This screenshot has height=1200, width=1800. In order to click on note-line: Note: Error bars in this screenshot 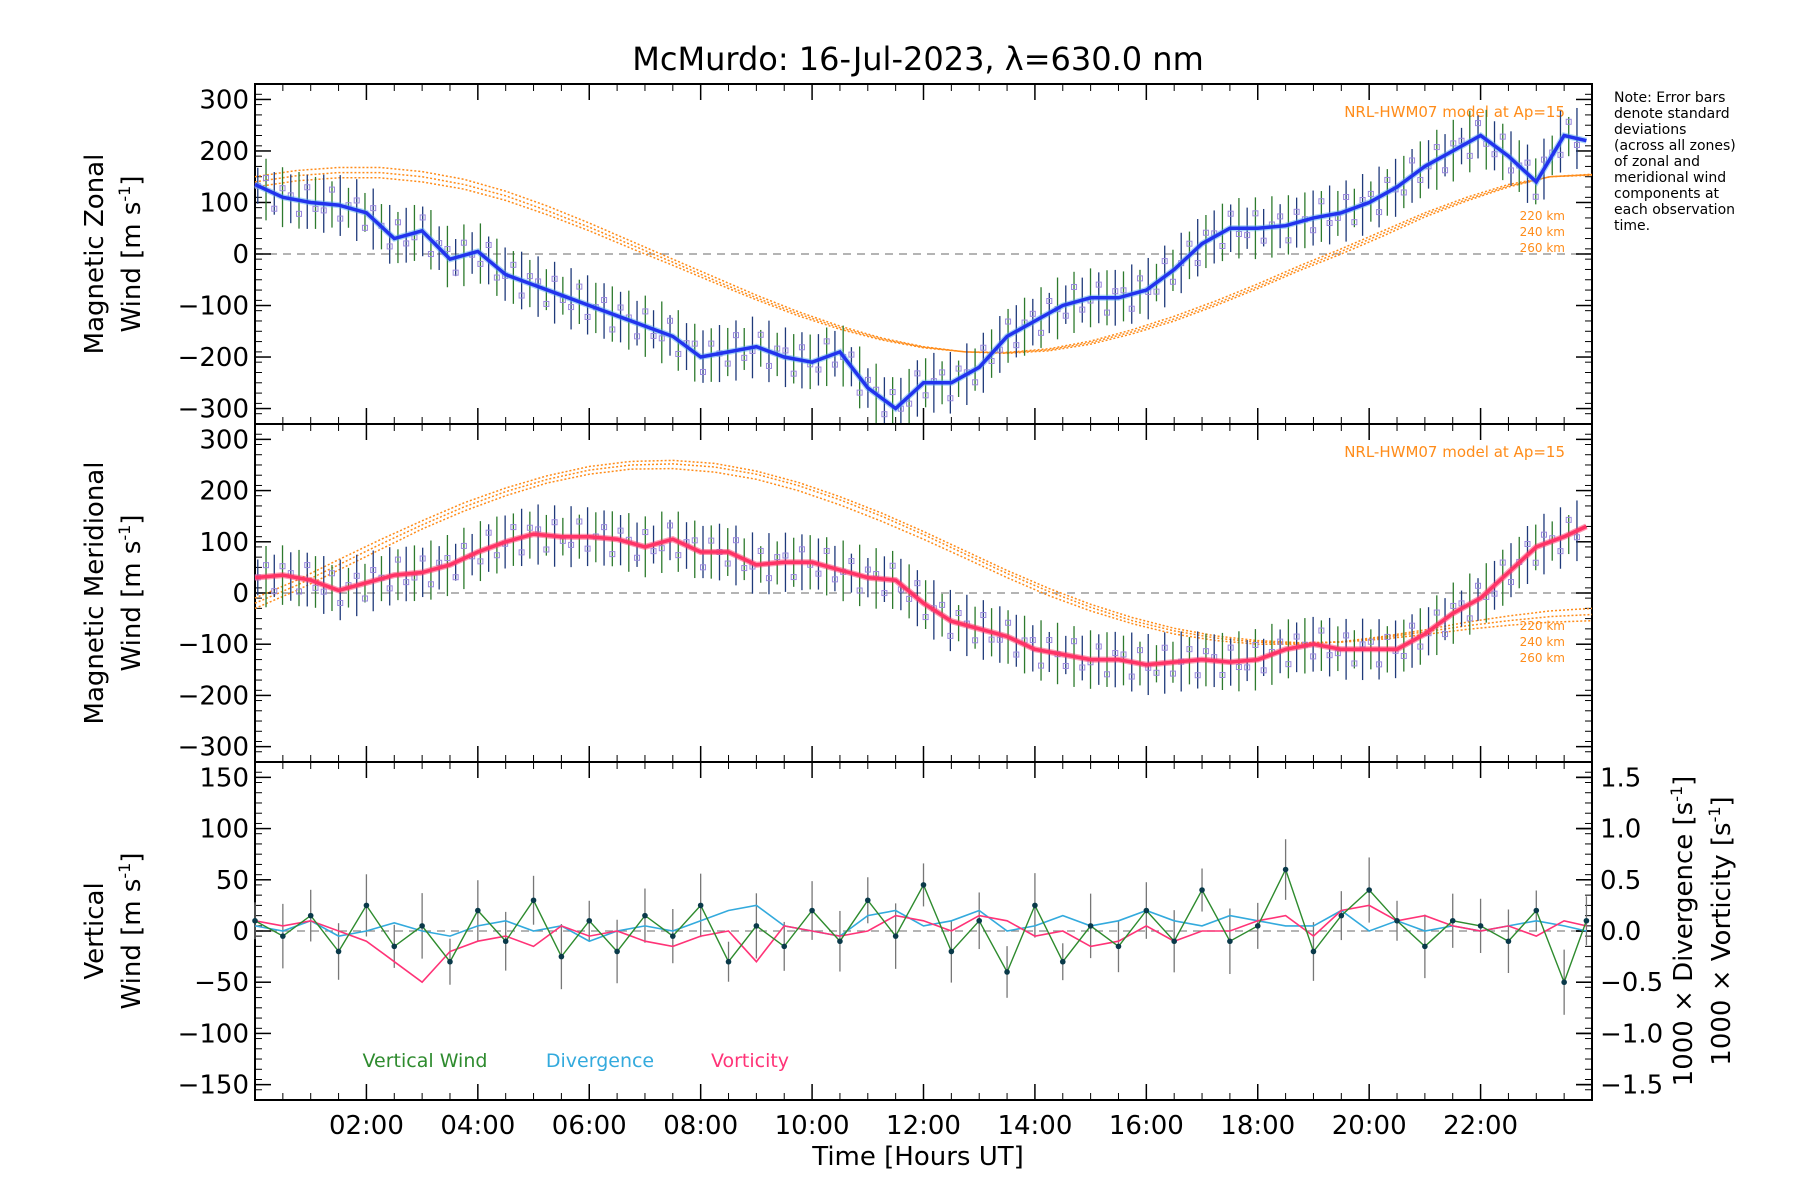, I will do `click(1669, 98)`.